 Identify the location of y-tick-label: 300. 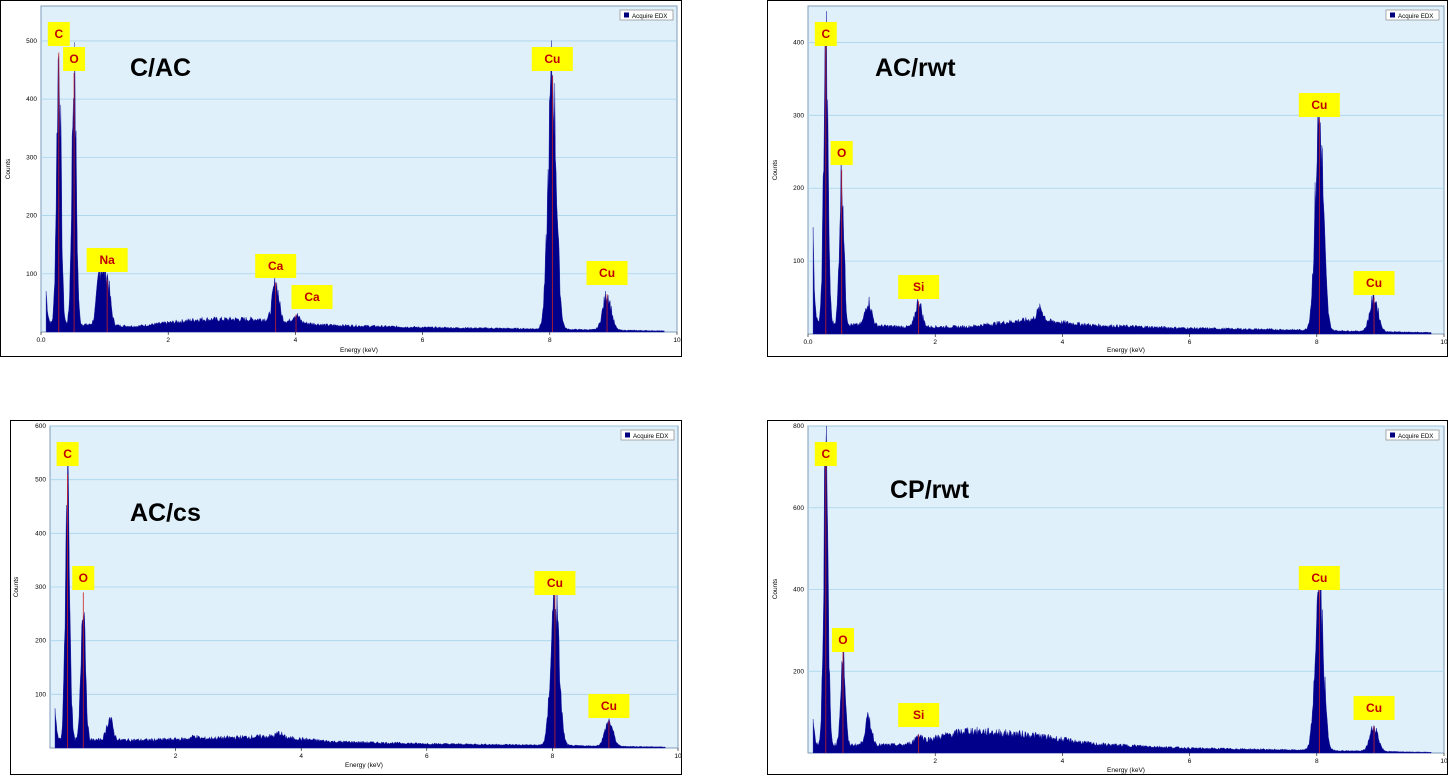
(31, 157).